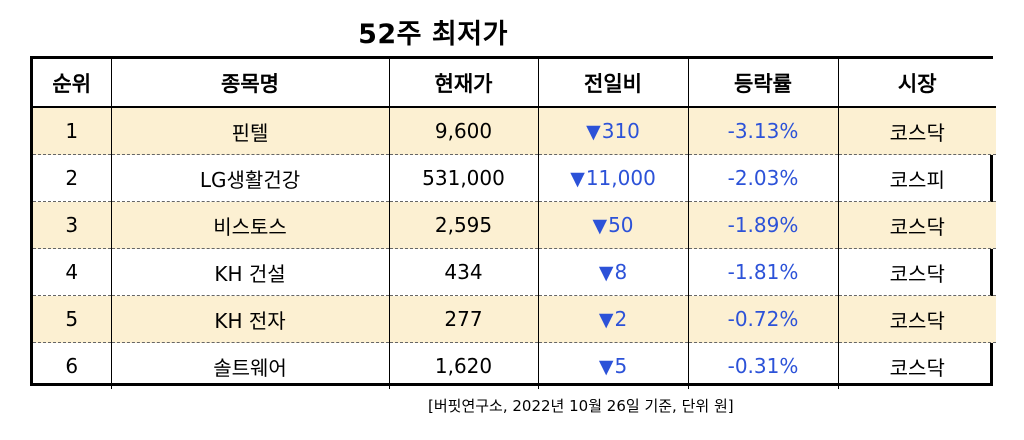 Image resolution: width=1024 pixels, height=440 pixels. Describe the element at coordinates (249, 272) in the screenshot. I see `name-cell: KH 건설` at that location.